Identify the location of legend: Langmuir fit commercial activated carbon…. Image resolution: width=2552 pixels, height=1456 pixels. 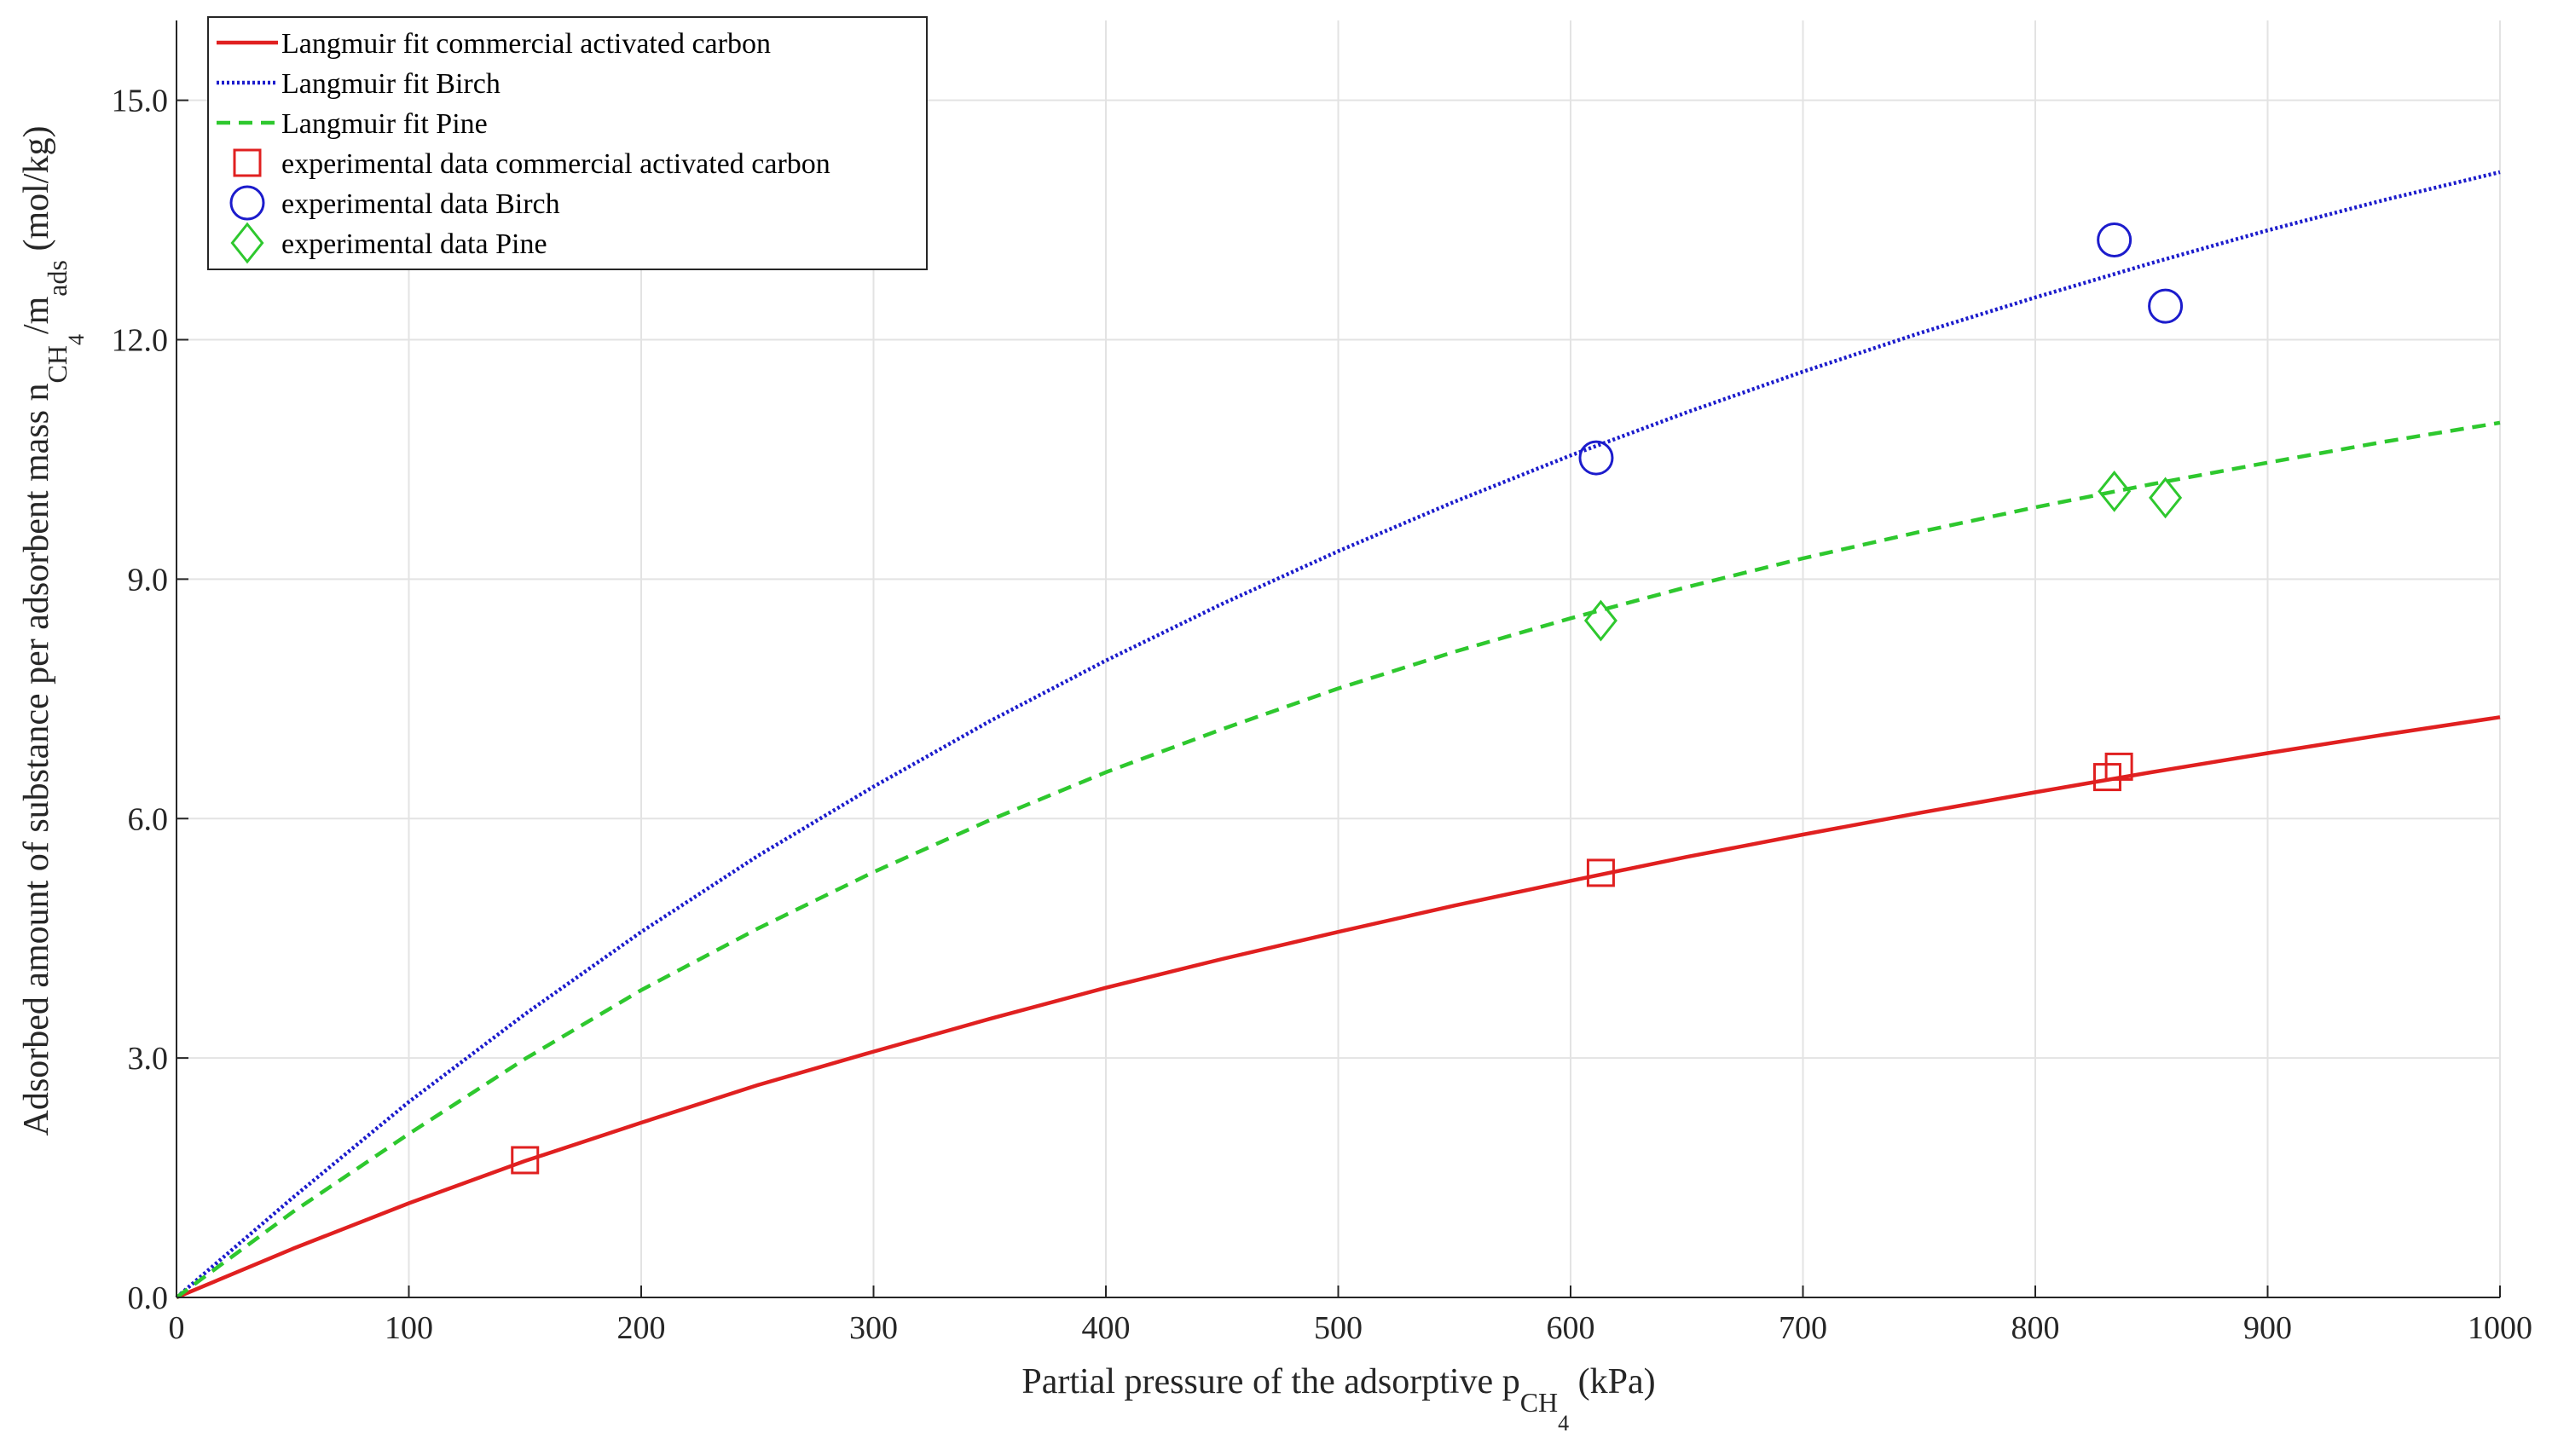
(567, 143).